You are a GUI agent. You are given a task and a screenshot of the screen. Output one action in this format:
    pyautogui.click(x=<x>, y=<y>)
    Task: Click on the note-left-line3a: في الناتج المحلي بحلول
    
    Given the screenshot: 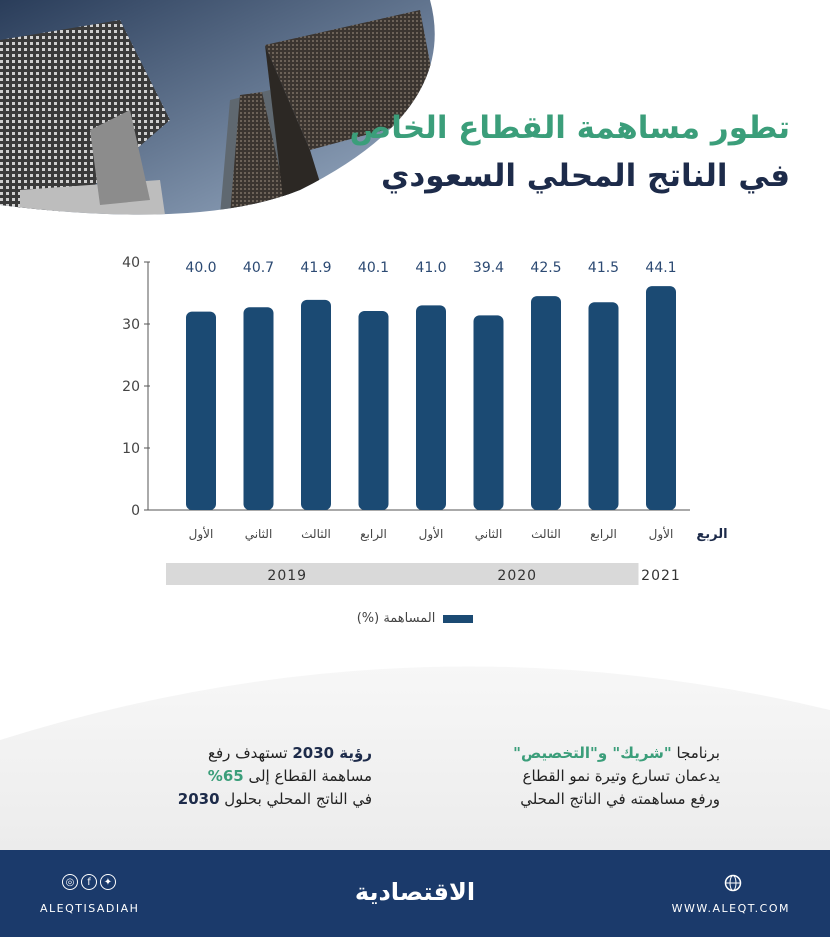 What is the action you would take?
    pyautogui.click(x=295, y=799)
    